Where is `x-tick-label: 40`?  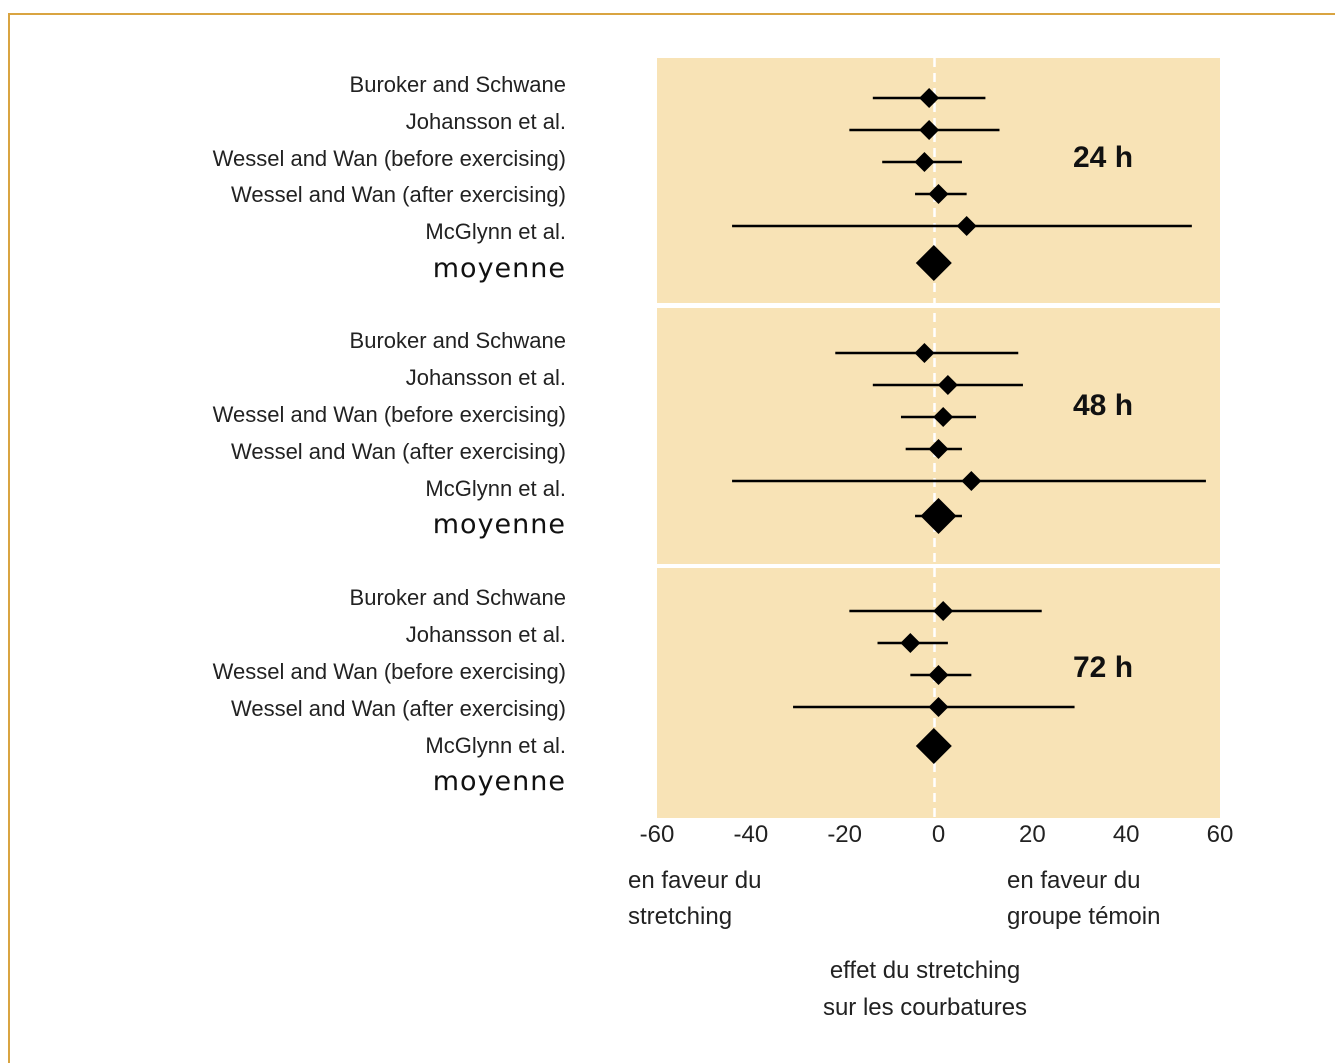 x-tick-label: 40 is located at coordinates (1126, 834).